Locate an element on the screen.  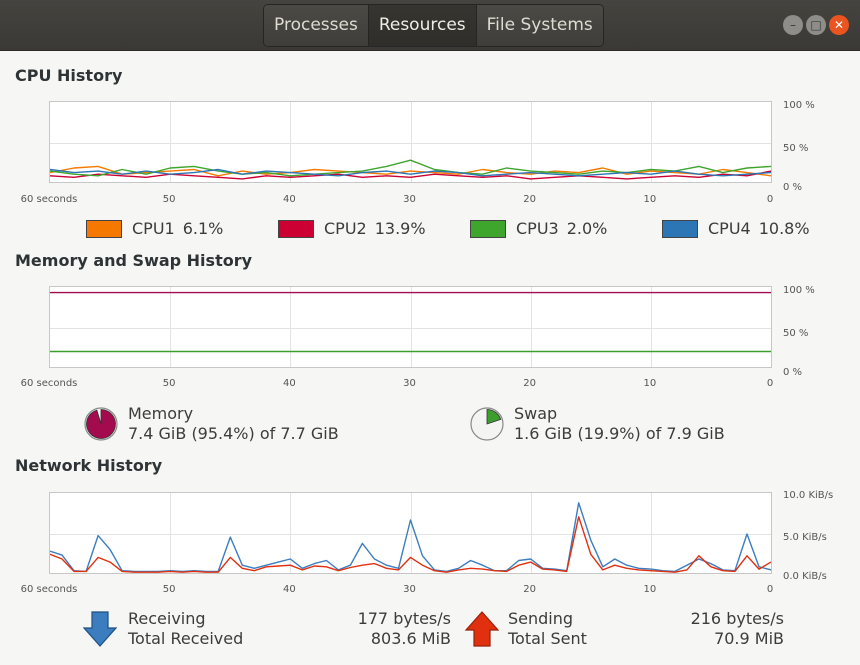
cpu-history-title: CPU History is located at coordinates (69, 75).